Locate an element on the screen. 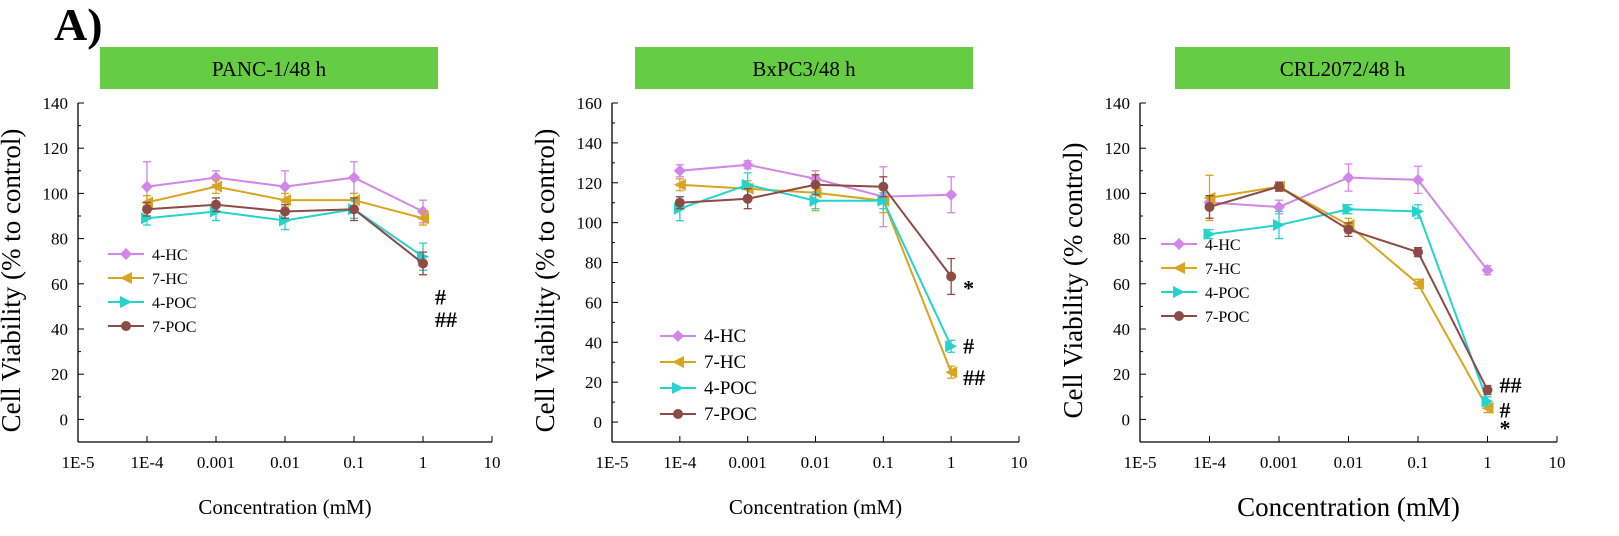 This screenshot has width=1619, height=536. x-tick-label: 1 is located at coordinates (423, 462).